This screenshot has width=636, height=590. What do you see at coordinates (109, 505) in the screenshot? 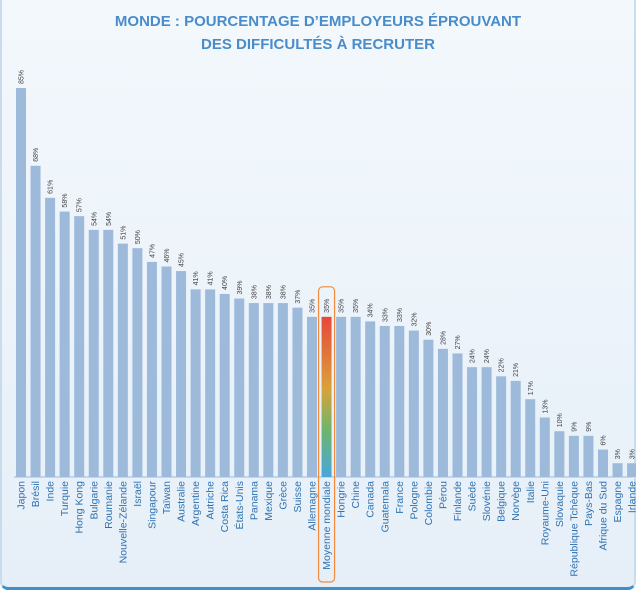
I see `category-label-6: Roumanie` at bounding box center [109, 505].